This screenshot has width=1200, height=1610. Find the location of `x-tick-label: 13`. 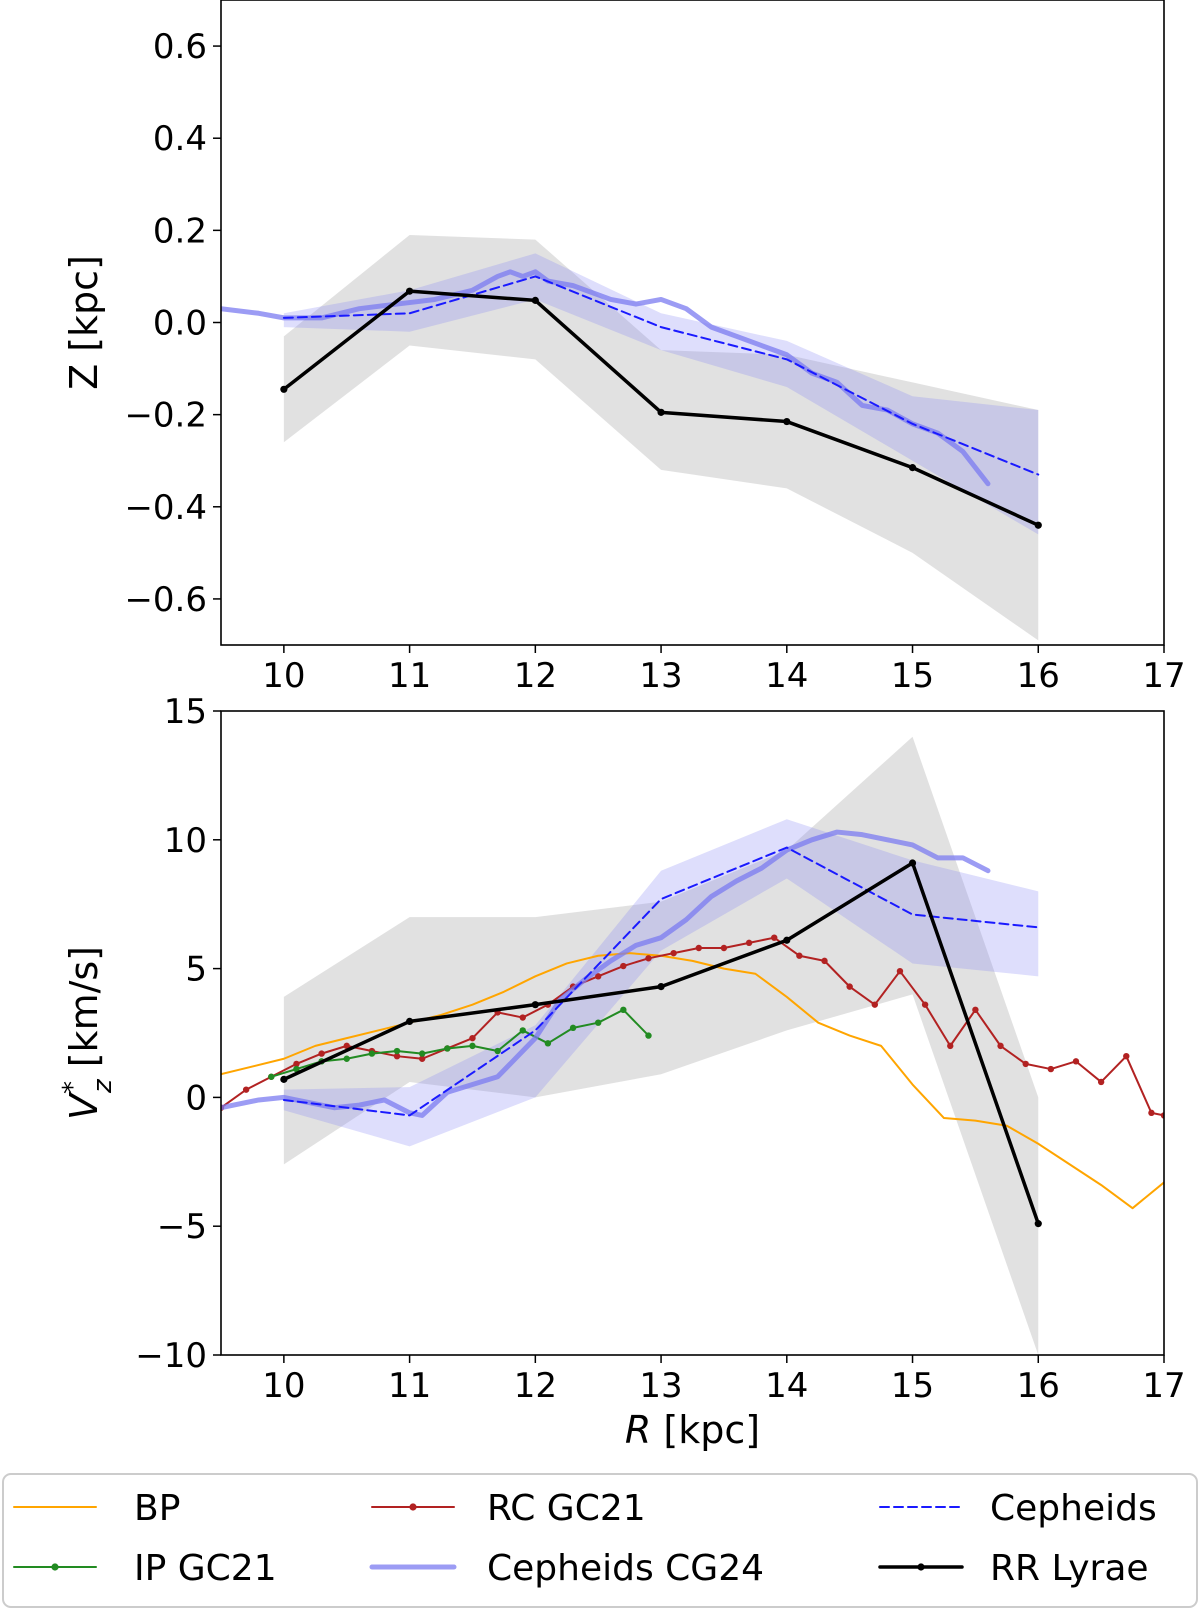

x-tick-label: 13 is located at coordinates (660, 1386).